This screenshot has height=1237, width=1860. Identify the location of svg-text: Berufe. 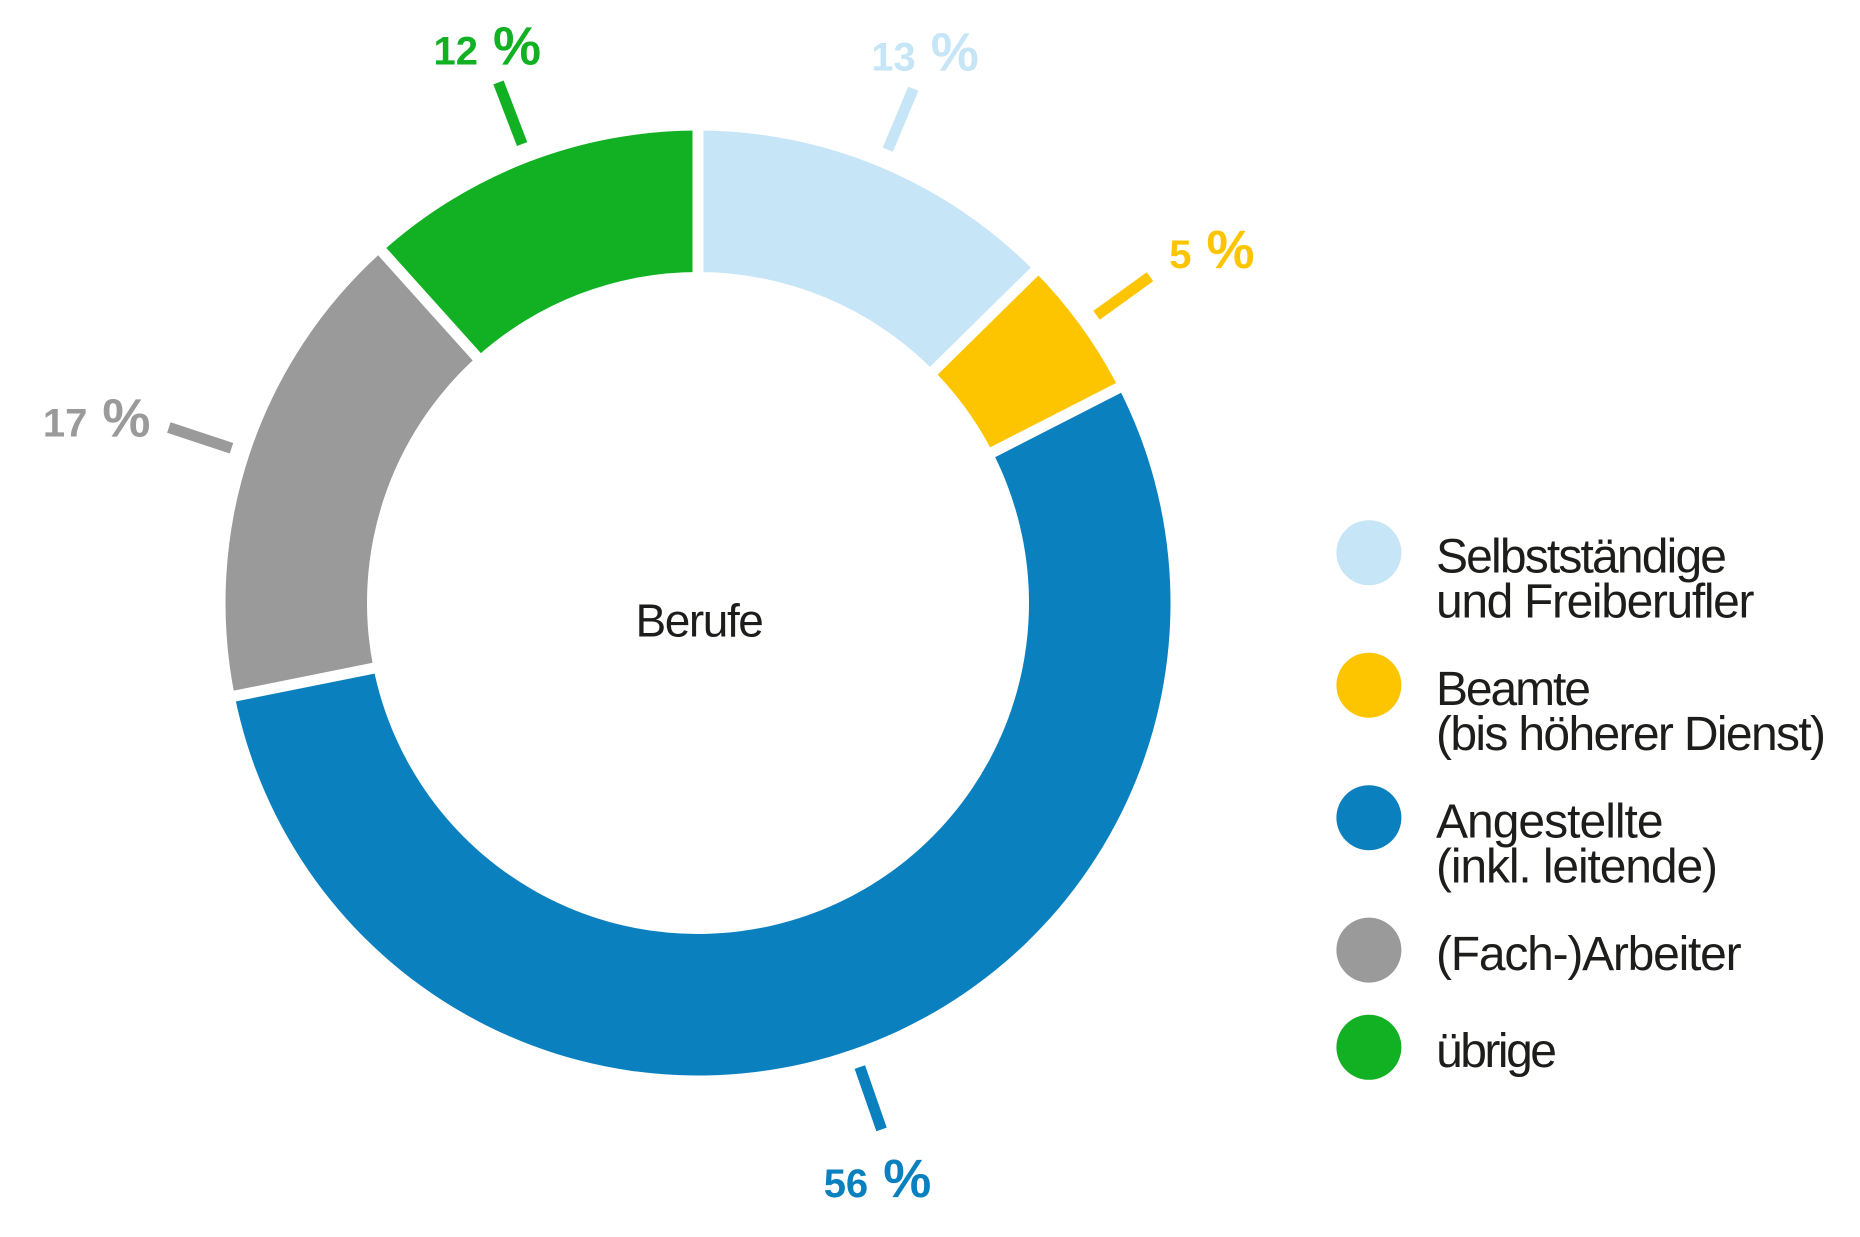
(700, 621).